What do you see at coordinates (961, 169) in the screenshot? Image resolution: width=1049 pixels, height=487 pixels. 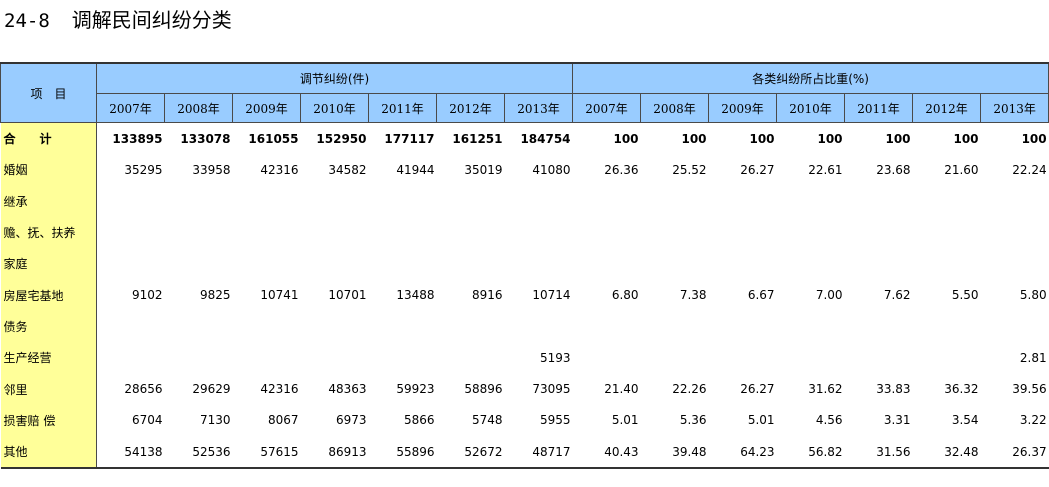 I see `ratio-cell: 21.60` at bounding box center [961, 169].